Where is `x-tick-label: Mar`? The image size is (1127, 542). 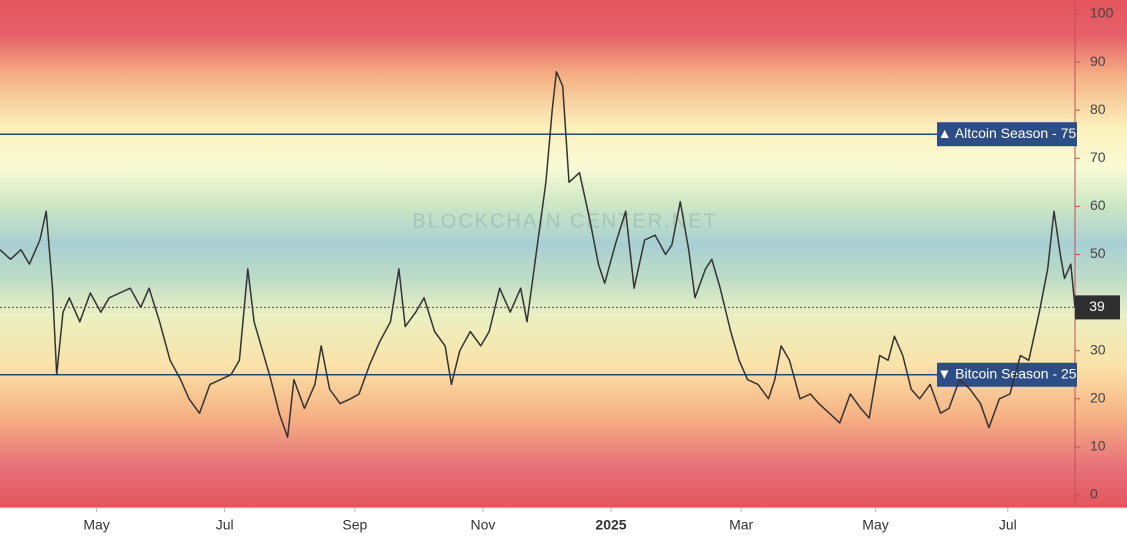
x-tick-label: Mar is located at coordinates (741, 525).